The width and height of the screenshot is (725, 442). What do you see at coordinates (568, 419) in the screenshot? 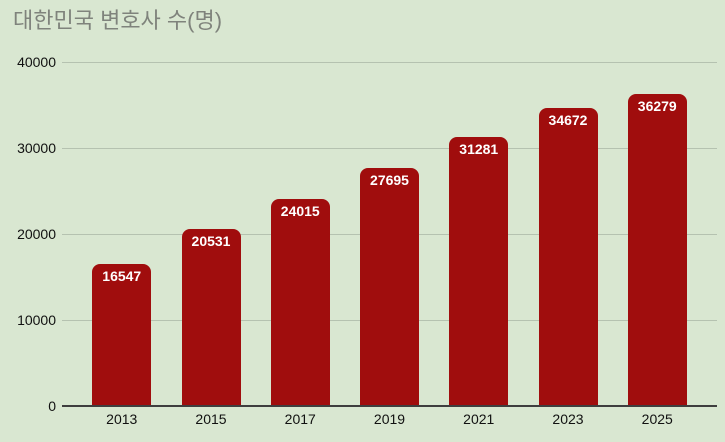
I see `x-tick-label: 2023` at bounding box center [568, 419].